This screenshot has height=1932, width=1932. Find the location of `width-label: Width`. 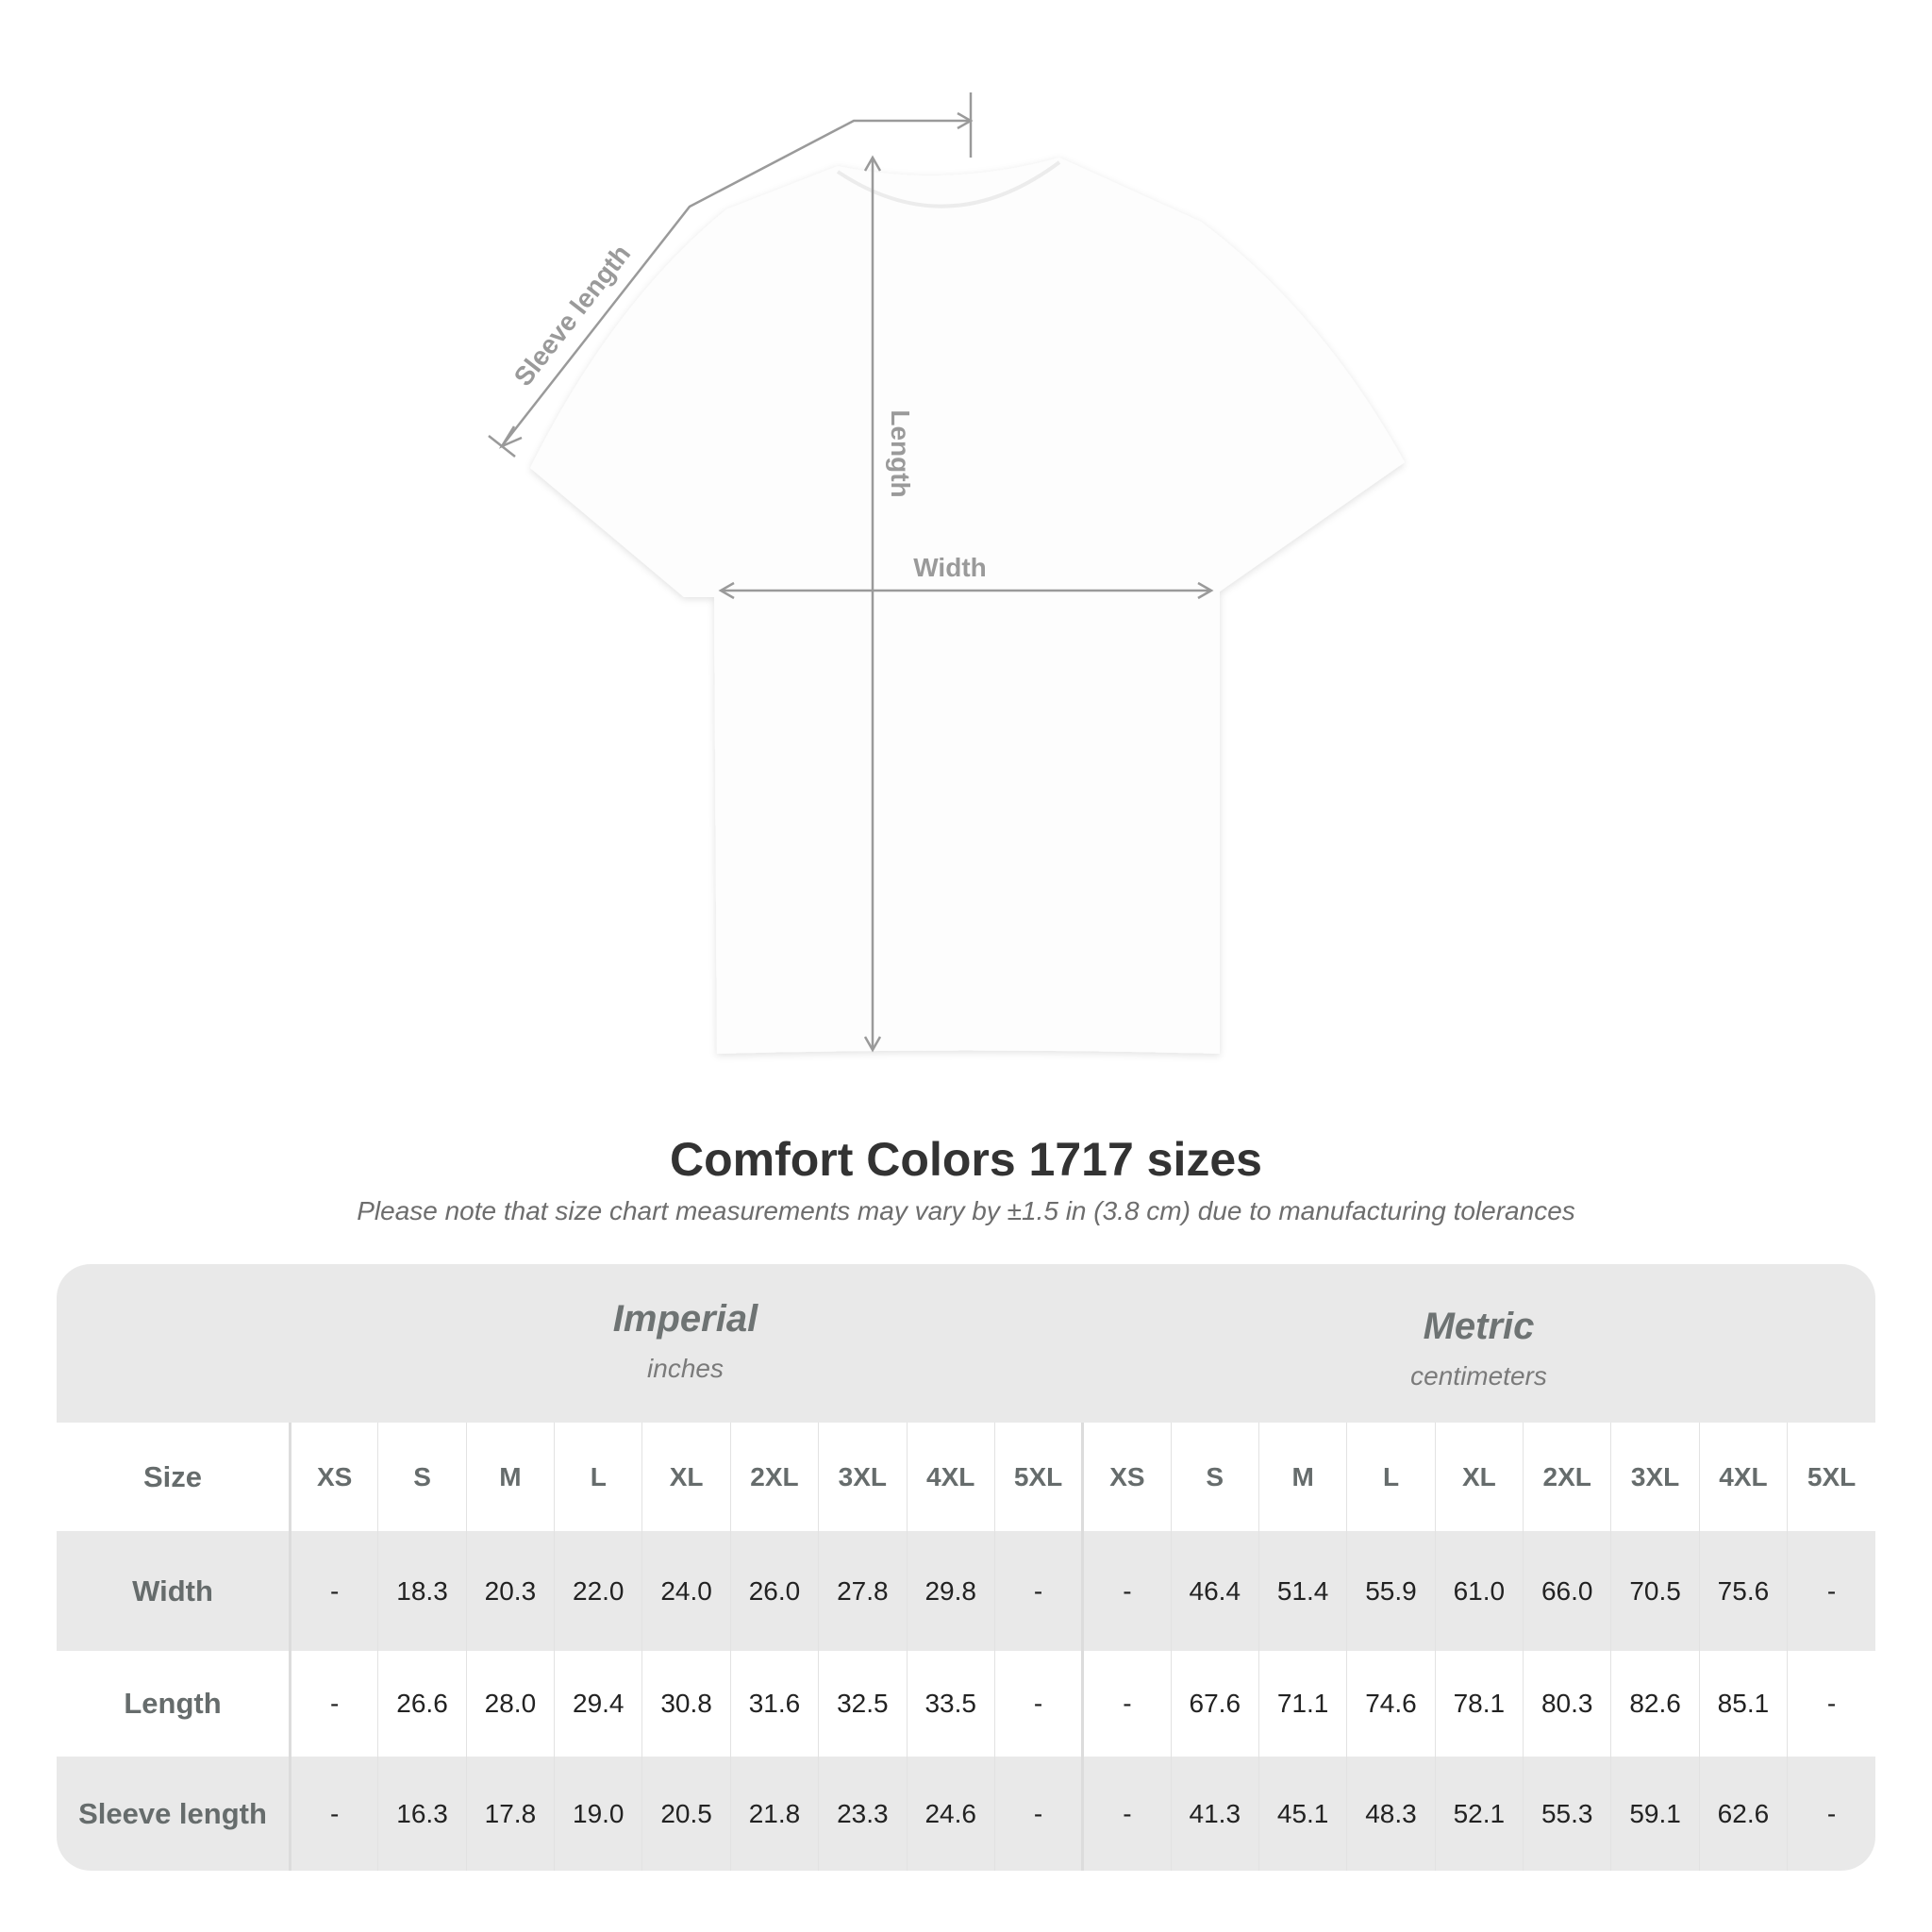

width-label: Width is located at coordinates (950, 567).